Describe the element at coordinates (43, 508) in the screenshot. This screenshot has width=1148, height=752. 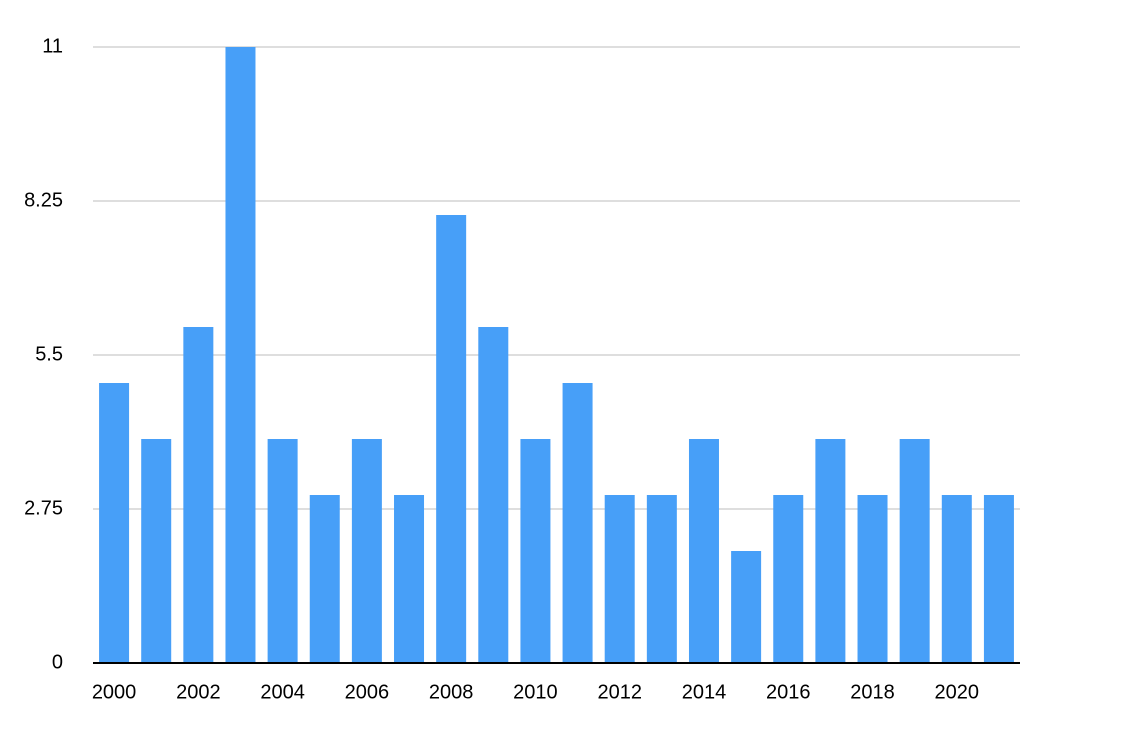
I see `y-tick-label: 2.75` at that location.